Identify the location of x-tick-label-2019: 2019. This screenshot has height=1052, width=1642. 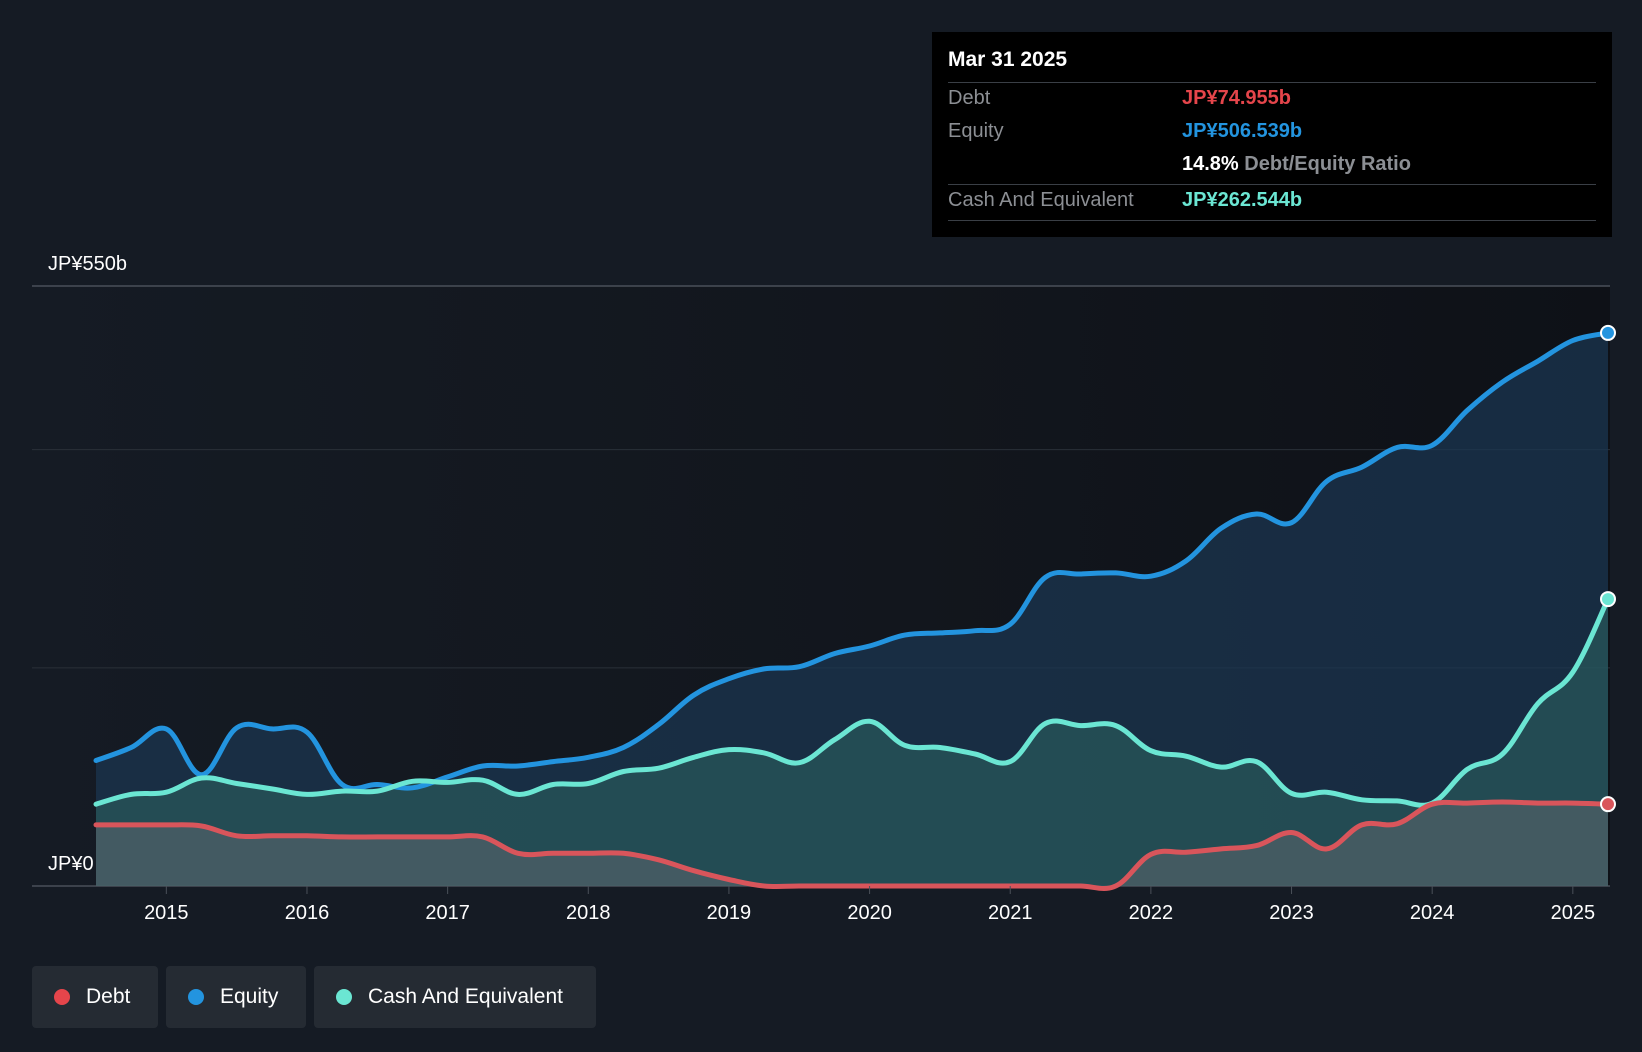
(729, 913).